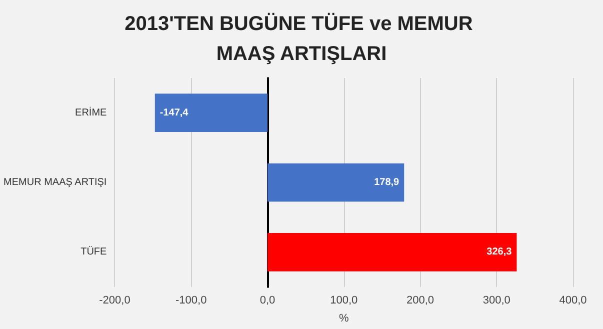  What do you see at coordinates (420, 300) in the screenshot?
I see `x-tick-label: 200,0` at bounding box center [420, 300].